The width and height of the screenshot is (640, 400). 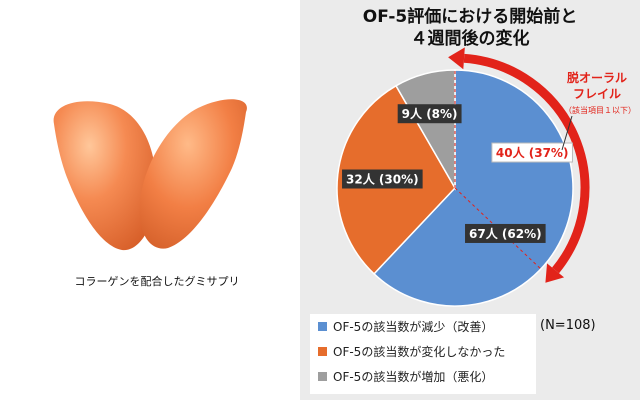 I want to click on data-label-1: 32人 (30%), so click(x=382, y=179).